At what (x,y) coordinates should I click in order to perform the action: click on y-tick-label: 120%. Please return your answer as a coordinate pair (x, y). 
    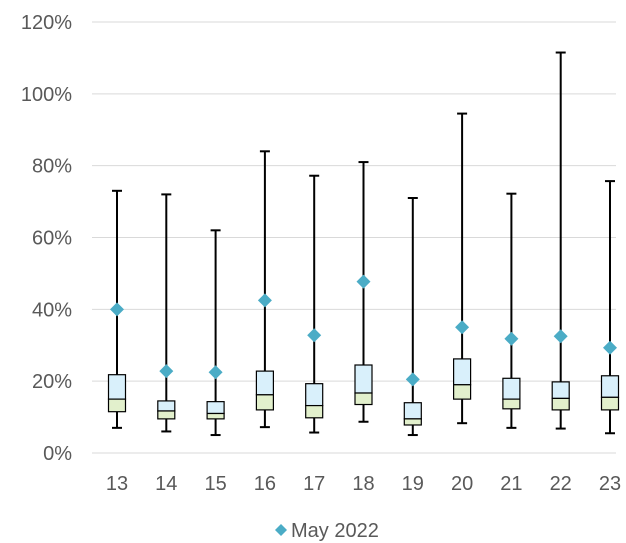
    Looking at the image, I should click on (46, 23).